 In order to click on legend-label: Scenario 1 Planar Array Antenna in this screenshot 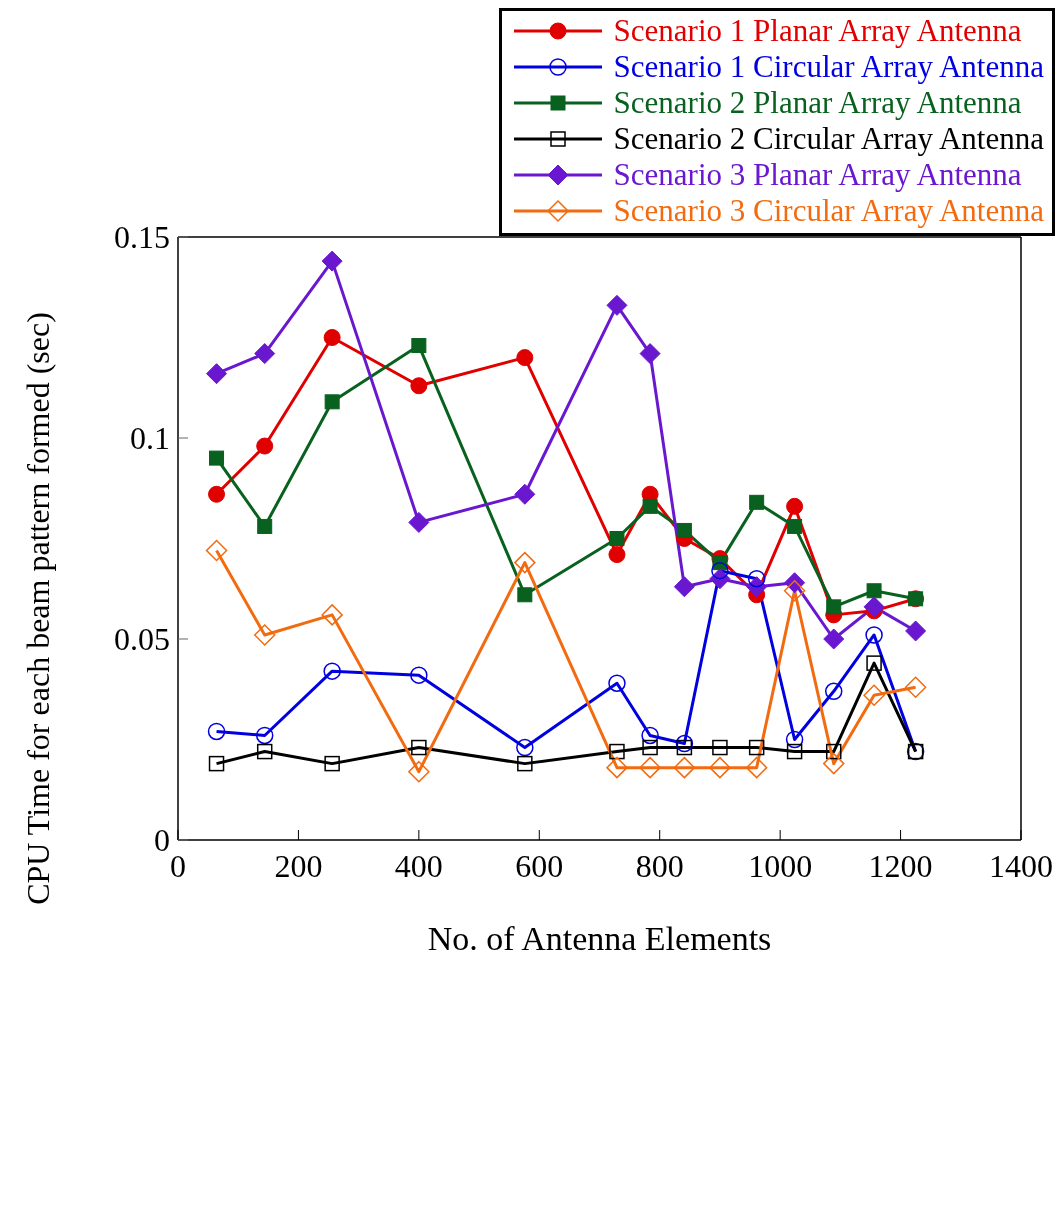, I will do `click(817, 31)`.